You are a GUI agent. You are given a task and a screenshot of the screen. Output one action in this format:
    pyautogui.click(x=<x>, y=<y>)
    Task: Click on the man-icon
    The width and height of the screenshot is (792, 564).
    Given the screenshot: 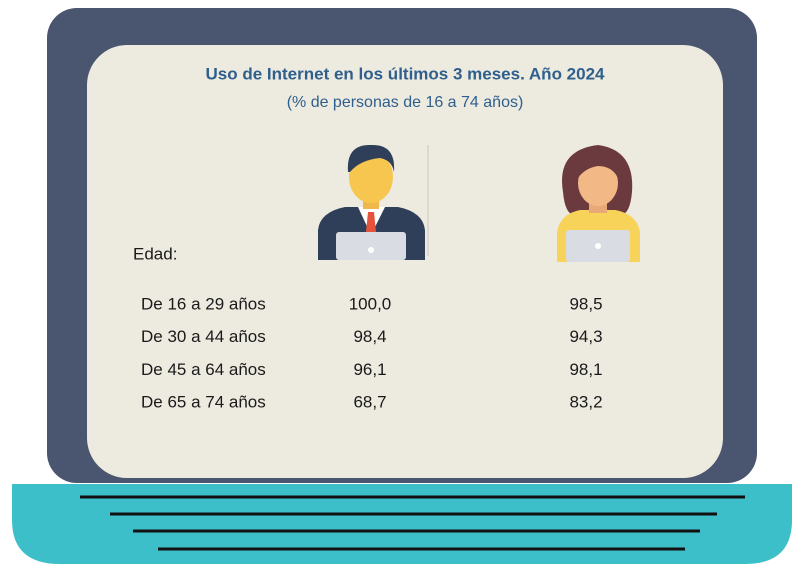 What is the action you would take?
    pyautogui.click(x=371, y=202)
    